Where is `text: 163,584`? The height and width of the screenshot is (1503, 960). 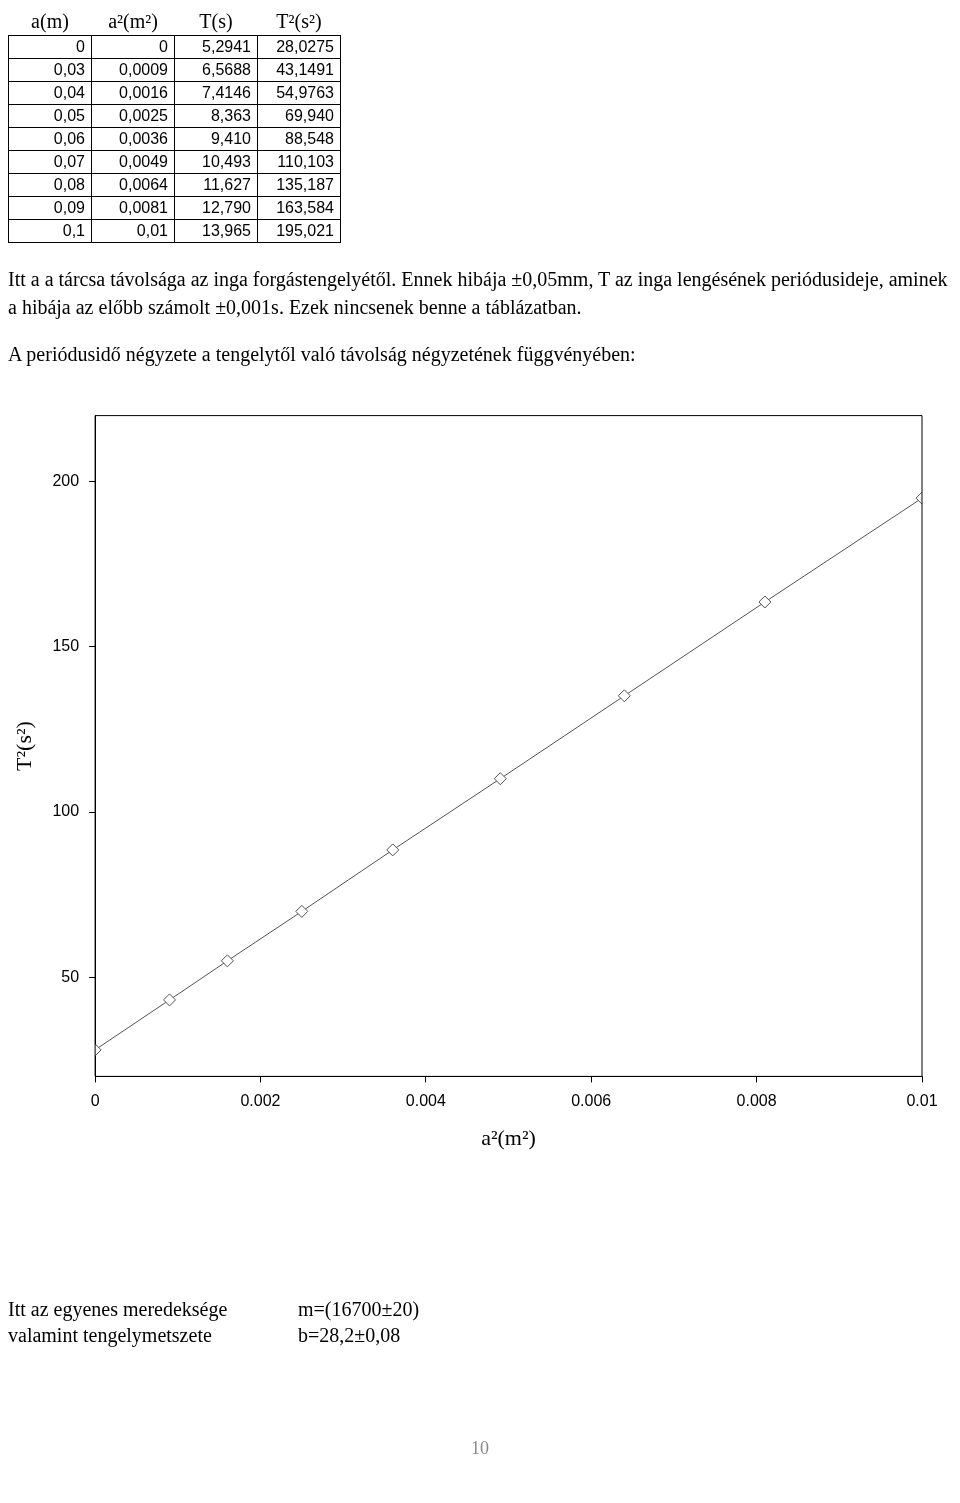 text: 163,584 is located at coordinates (299, 208).